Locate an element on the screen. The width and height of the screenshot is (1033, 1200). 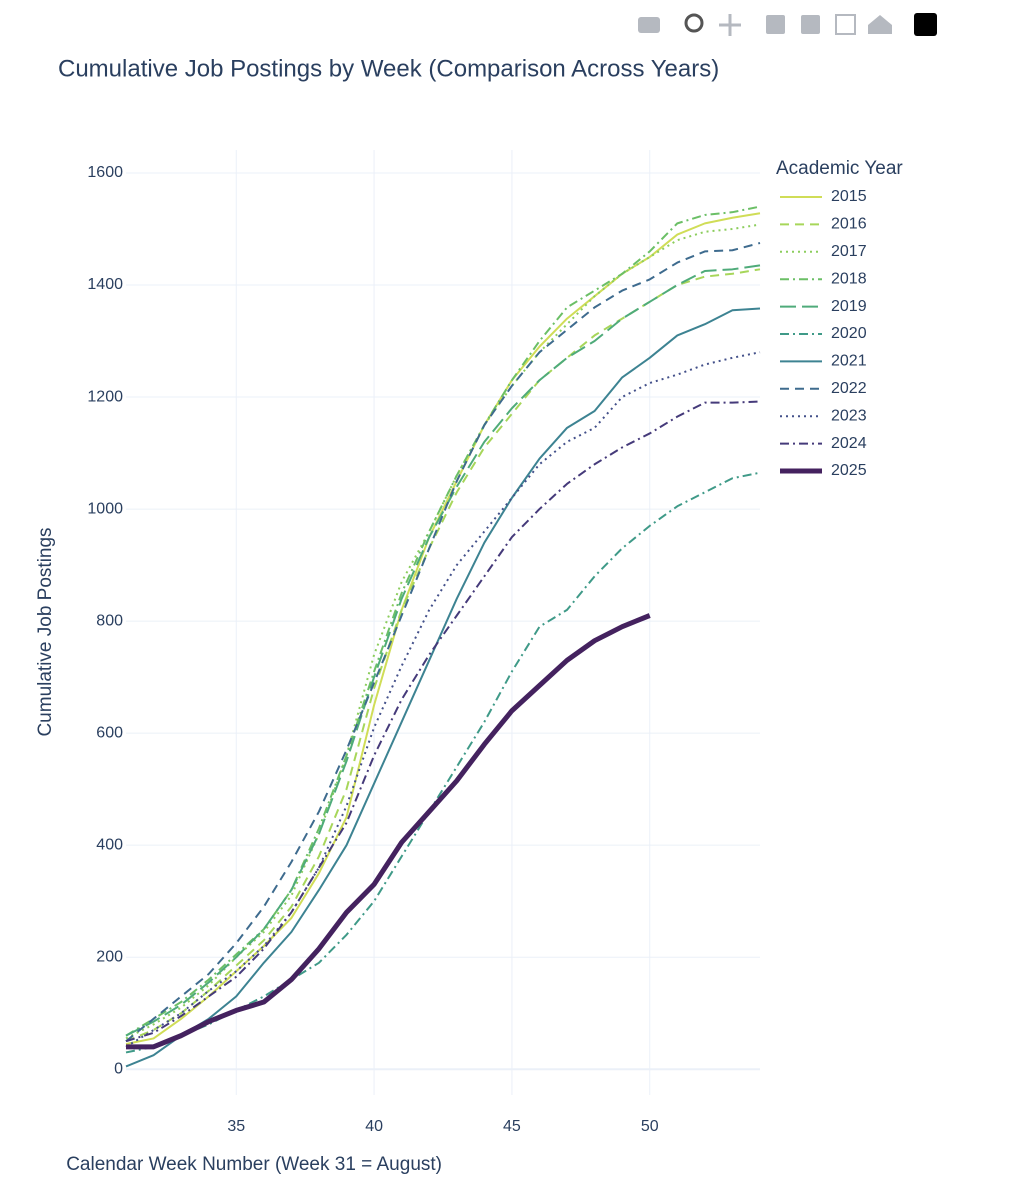
legend-label: 2019 is located at coordinates (849, 306).